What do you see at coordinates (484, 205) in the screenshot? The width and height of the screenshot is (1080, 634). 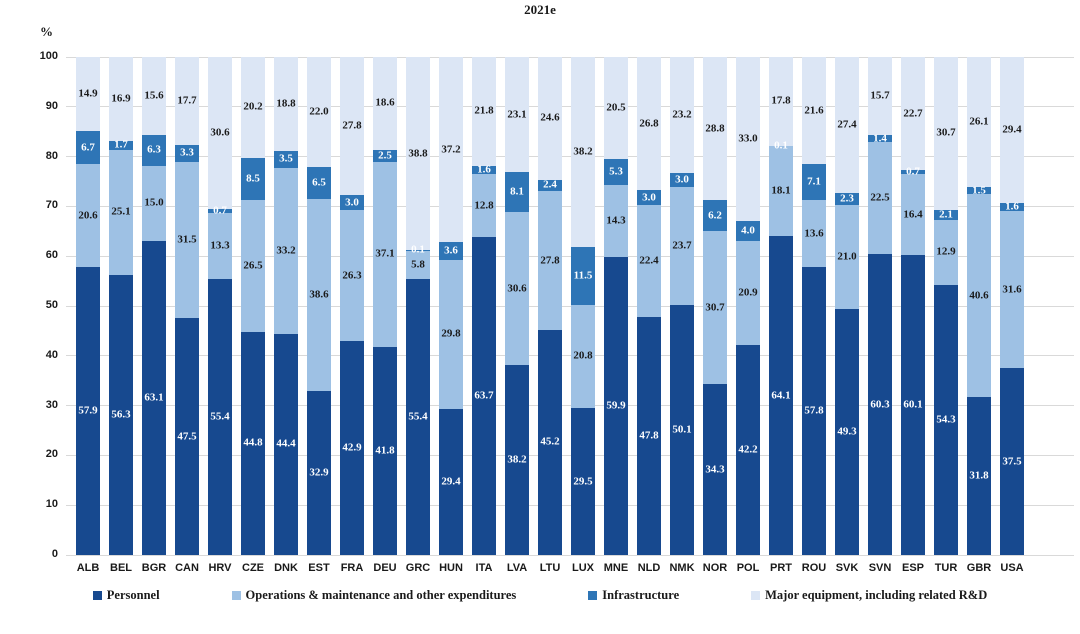 I see `segment-ita-series-1: 12.8` at bounding box center [484, 205].